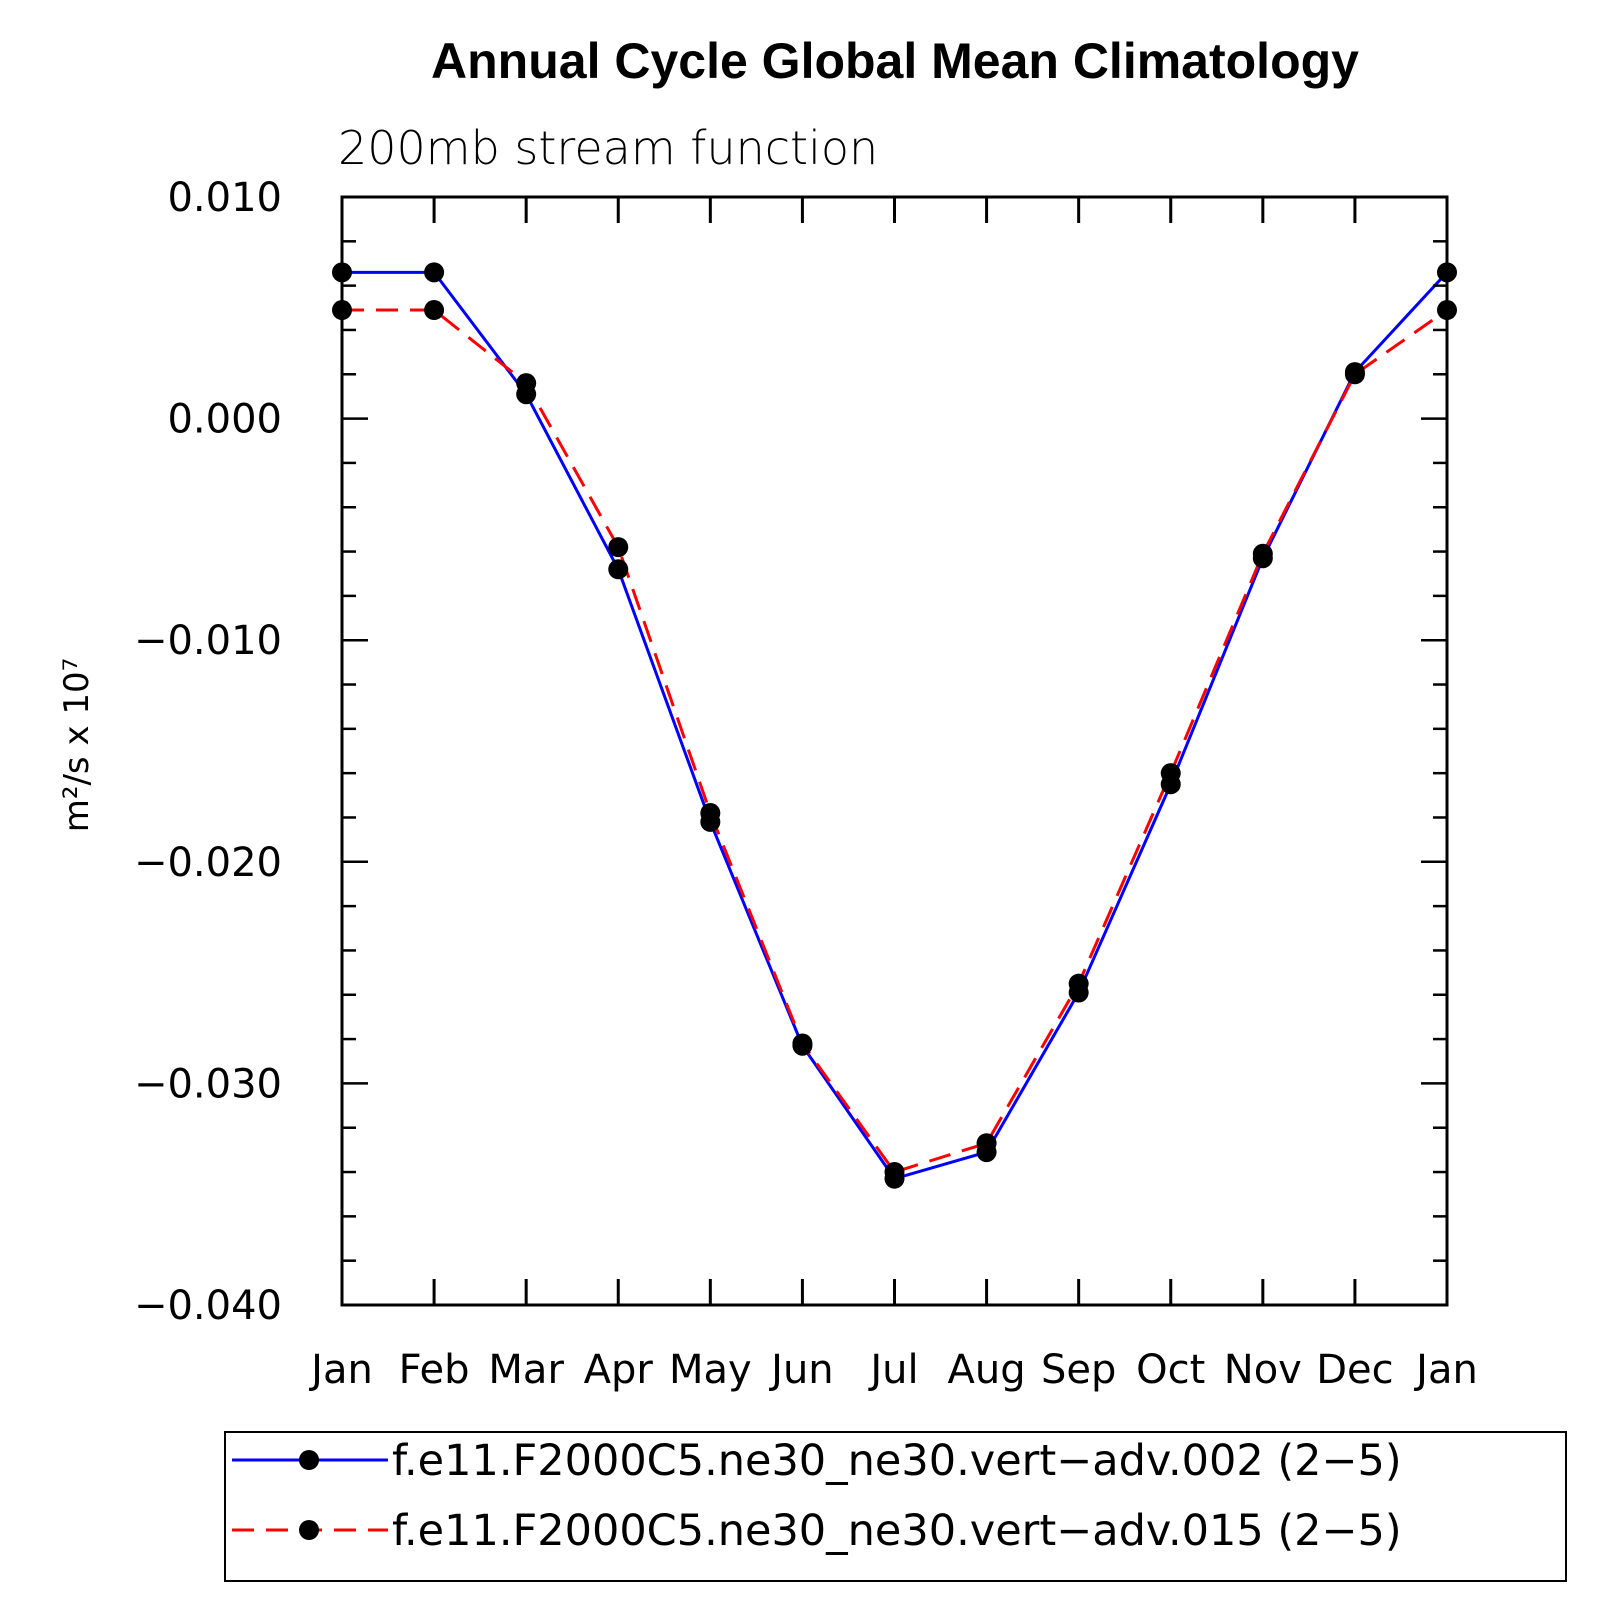  I want to click on legend-box, so click(895, 1506).